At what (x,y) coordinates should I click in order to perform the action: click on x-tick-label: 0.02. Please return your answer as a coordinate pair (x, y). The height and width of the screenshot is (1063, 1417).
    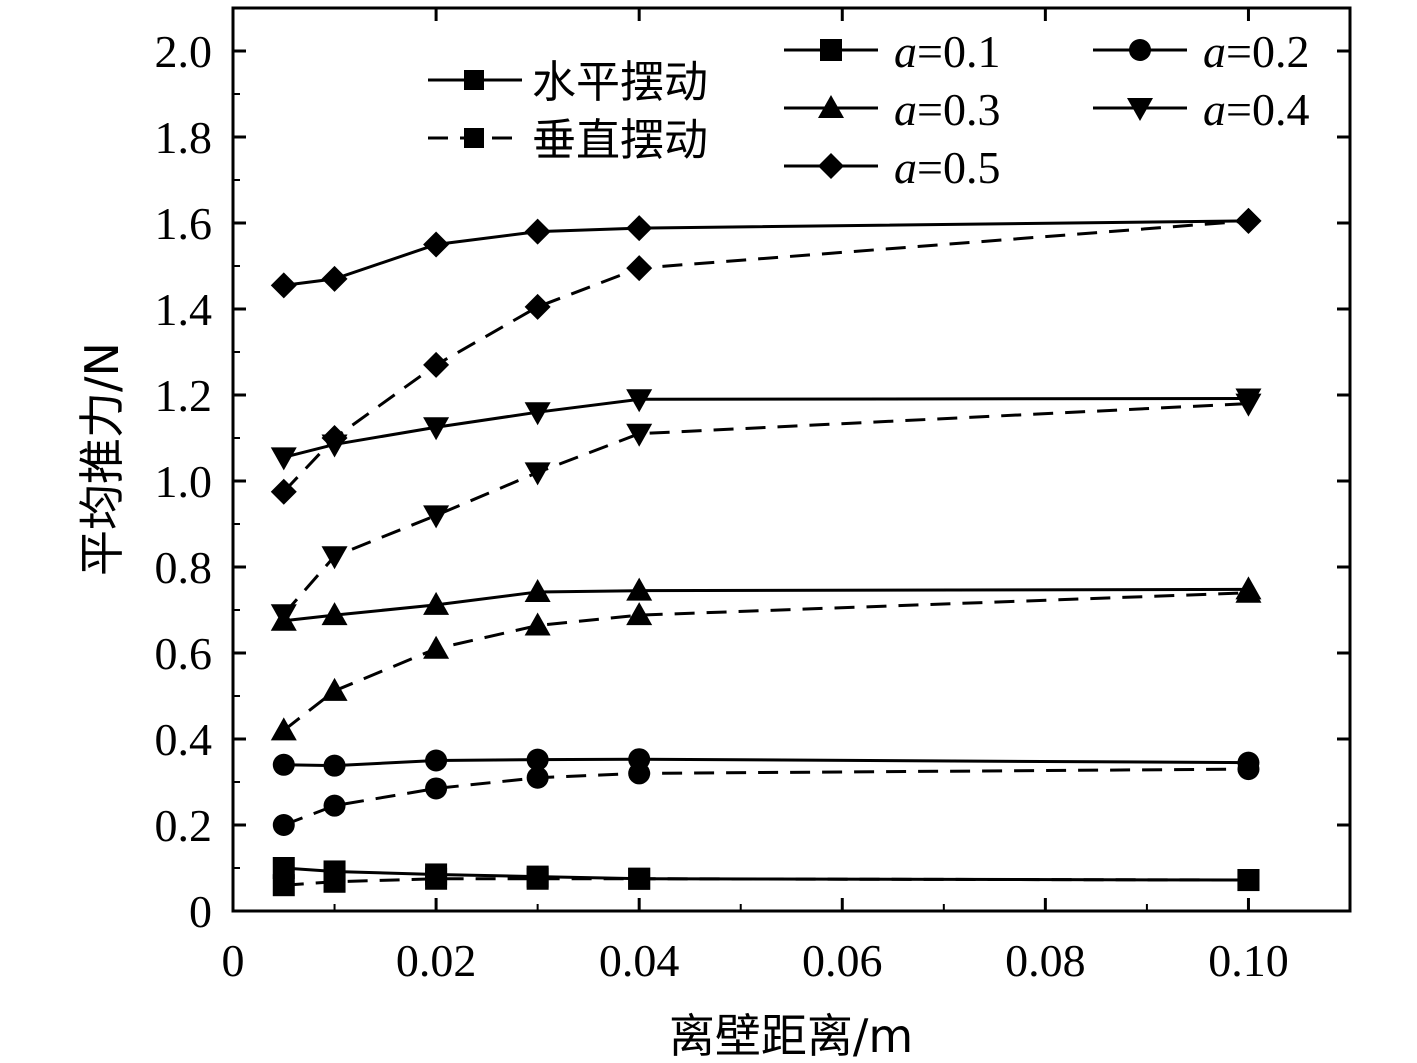
    Looking at the image, I should click on (436, 960).